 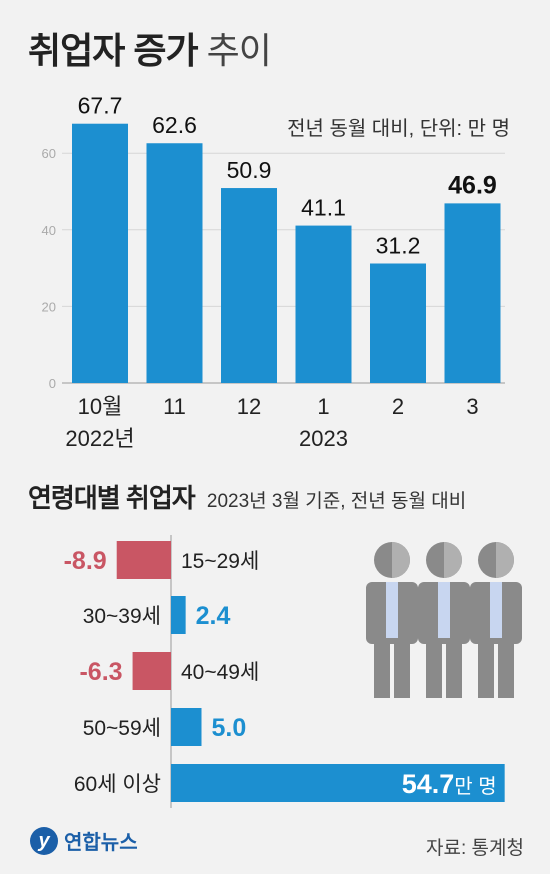 What do you see at coordinates (444, 620) in the screenshot?
I see `people-icon` at bounding box center [444, 620].